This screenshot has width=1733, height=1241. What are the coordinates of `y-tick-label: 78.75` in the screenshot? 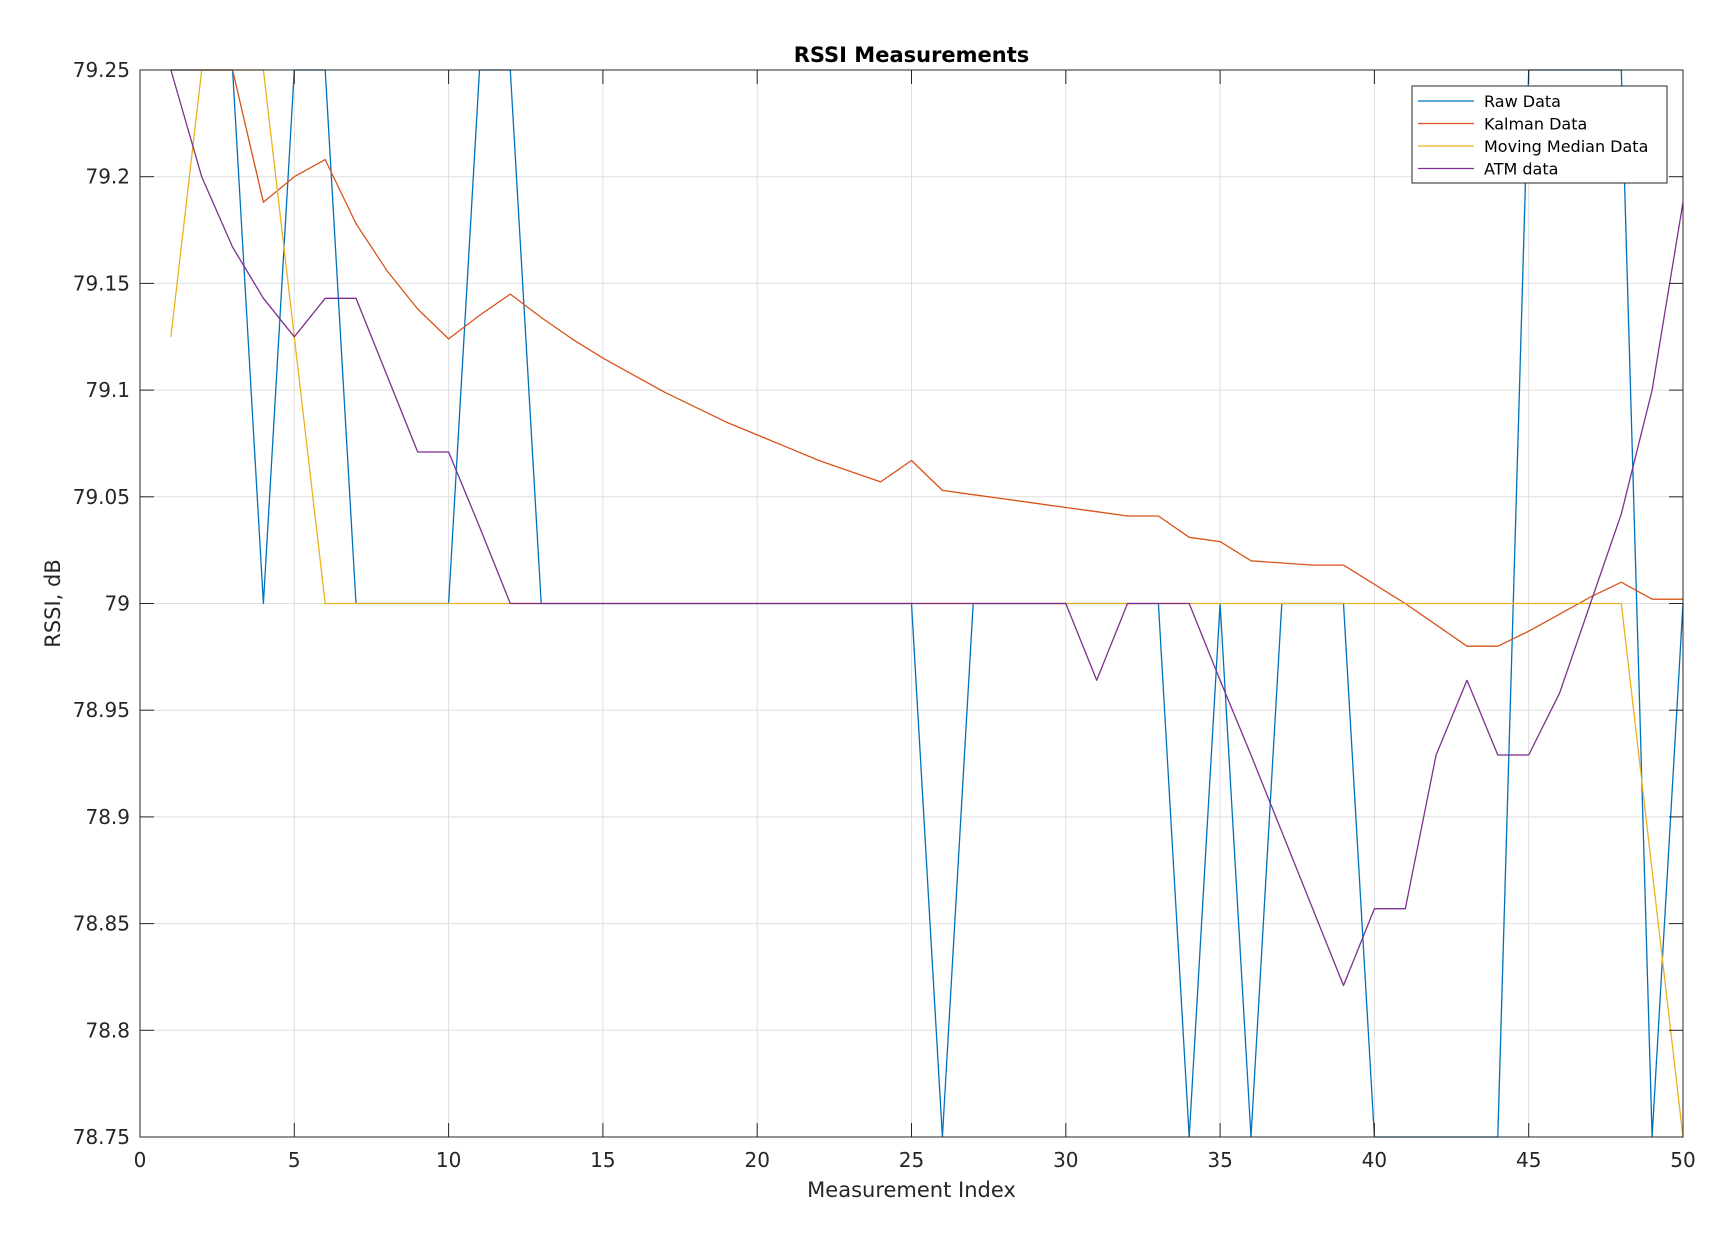 It's located at (101, 1137).